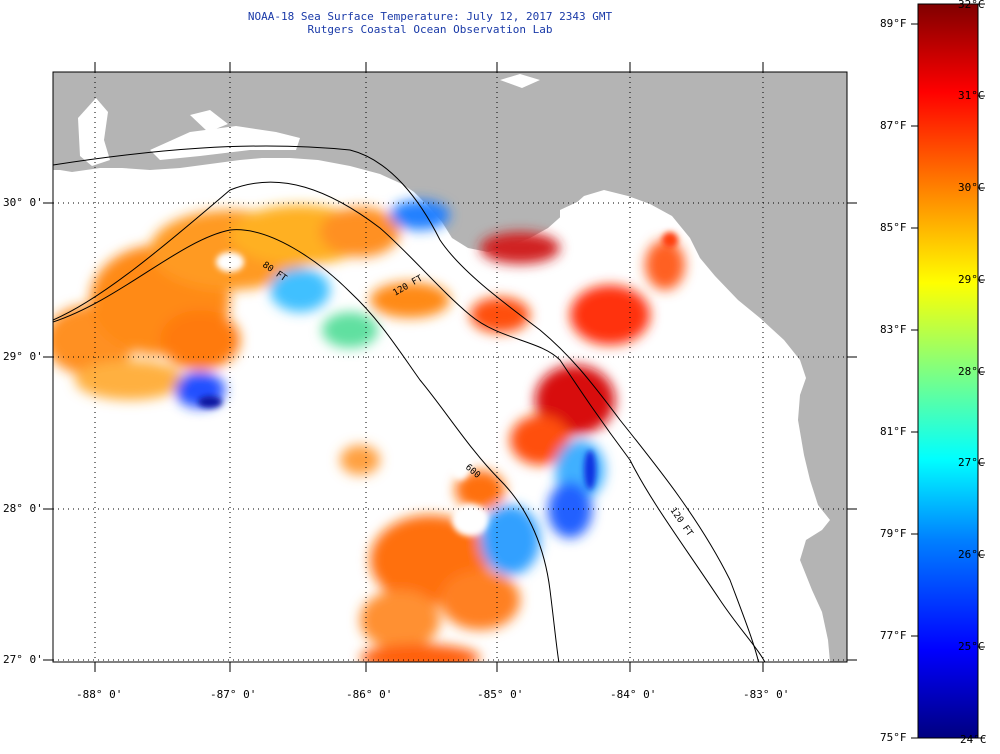 The height and width of the screenshot is (754, 1000). Describe the element at coordinates (23, 508) in the screenshot. I see `lat-label: 28° 0'` at that location.